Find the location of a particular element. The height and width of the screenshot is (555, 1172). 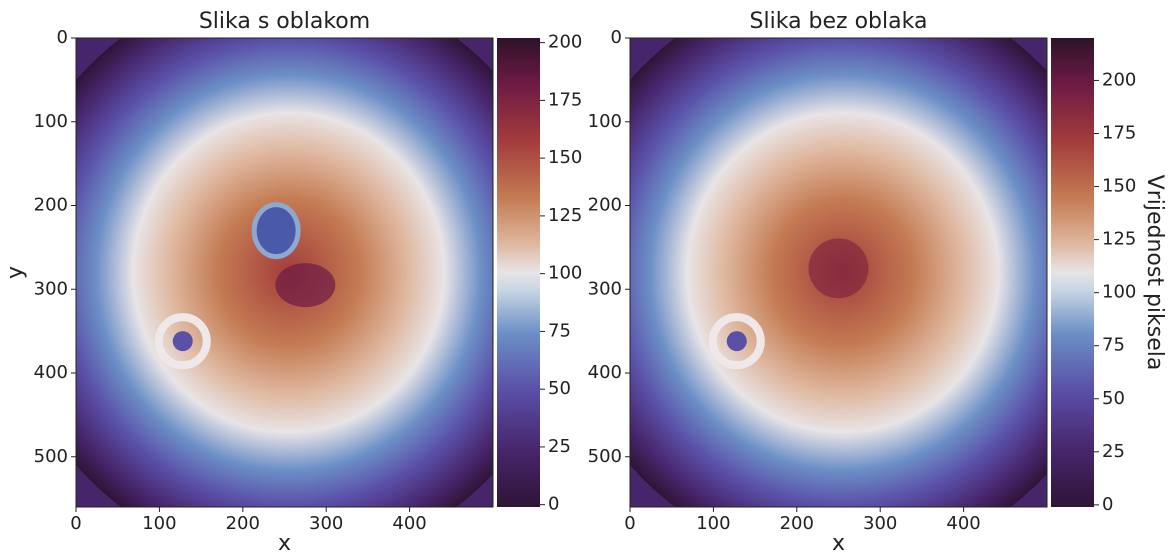

chart-title: Slika bez oblaka is located at coordinates (839, 21).